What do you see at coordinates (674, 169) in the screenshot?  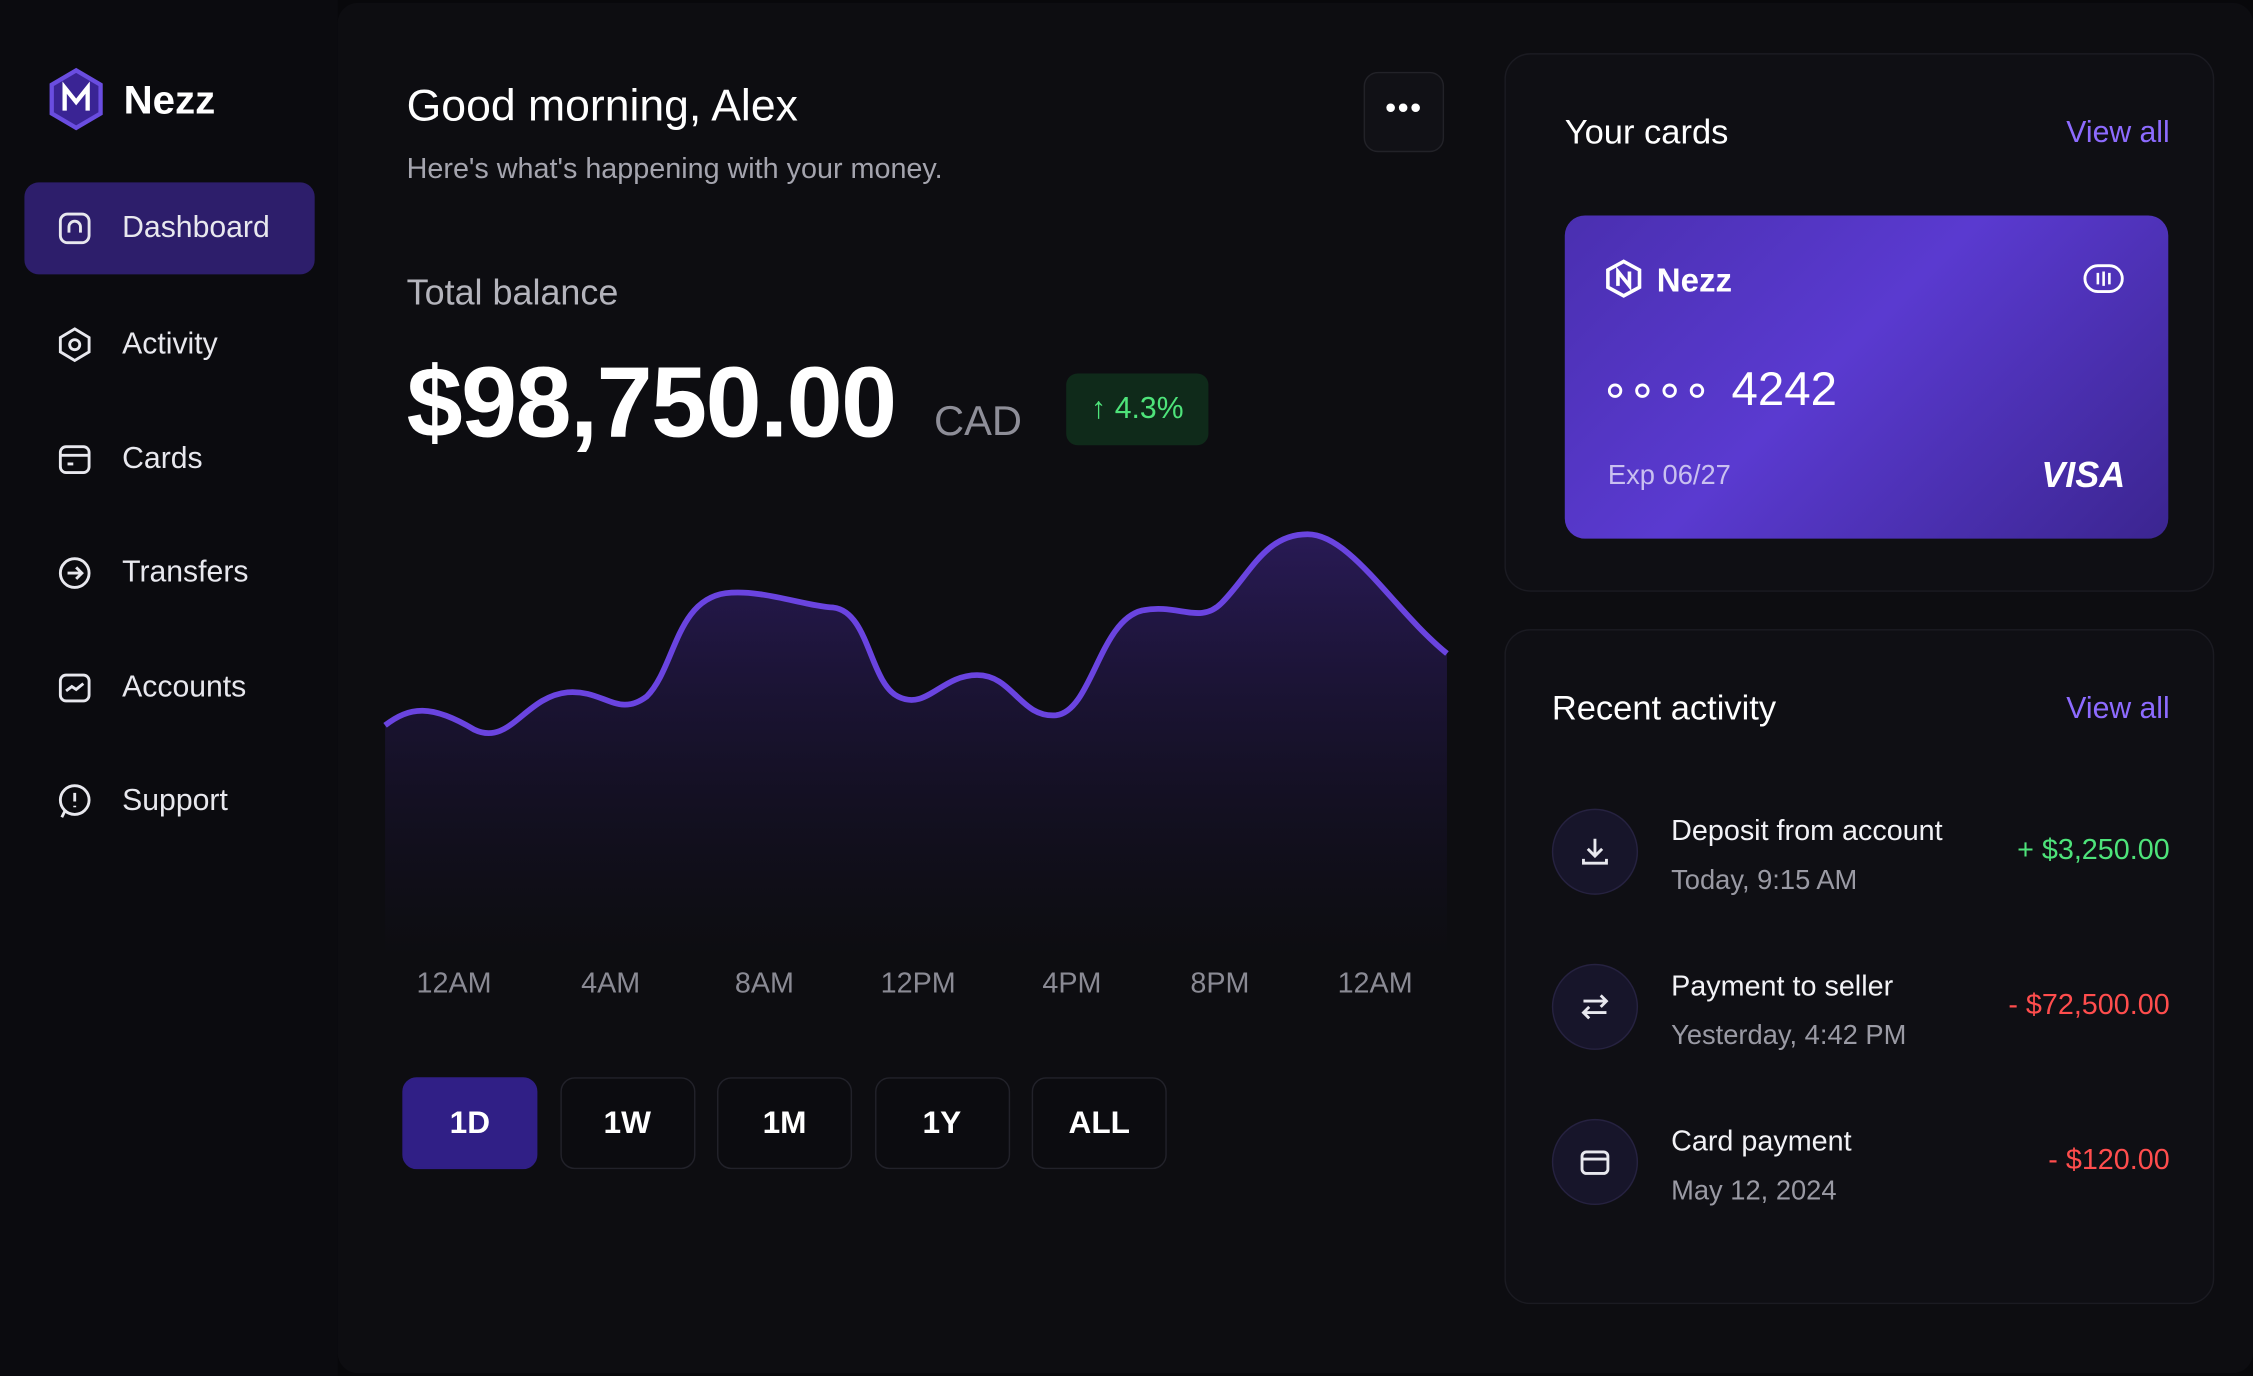 I see `subtitle: Here's what's happening with your money.` at bounding box center [674, 169].